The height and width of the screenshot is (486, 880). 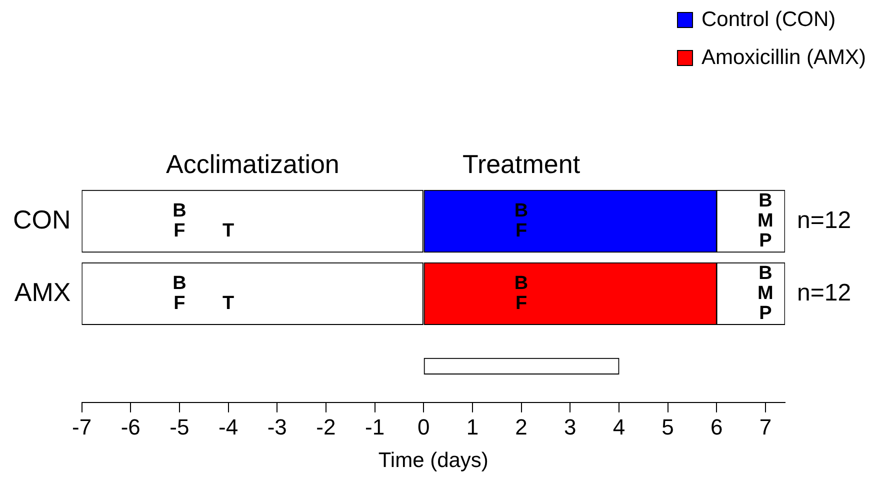 What do you see at coordinates (765, 427) in the screenshot?
I see `x-tick-label: 7` at bounding box center [765, 427].